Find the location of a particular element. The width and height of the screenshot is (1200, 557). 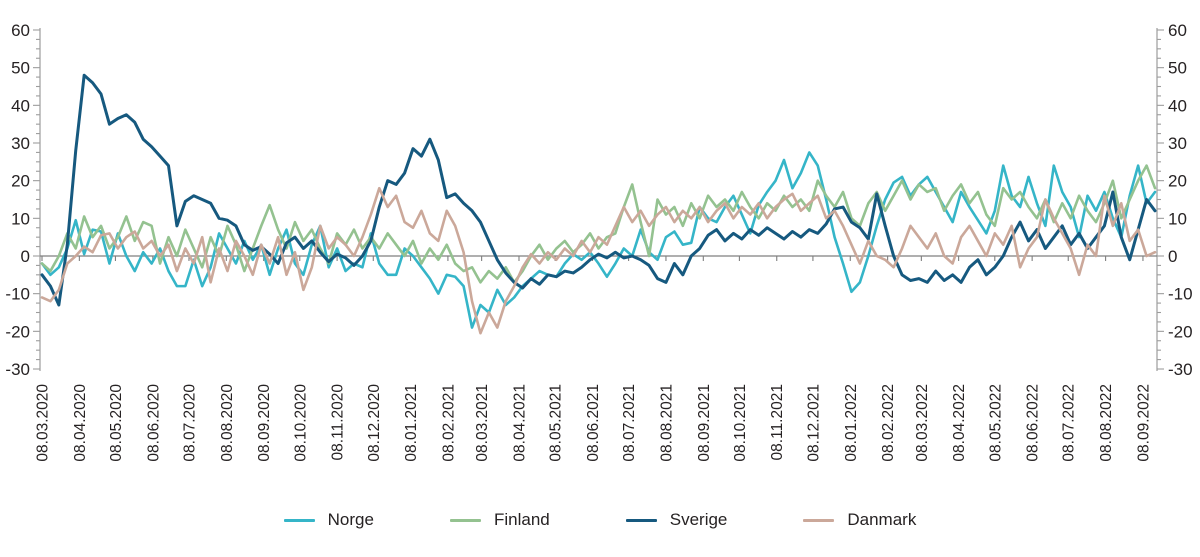

y-tick-label-left: 40 is located at coordinates (20, 105).